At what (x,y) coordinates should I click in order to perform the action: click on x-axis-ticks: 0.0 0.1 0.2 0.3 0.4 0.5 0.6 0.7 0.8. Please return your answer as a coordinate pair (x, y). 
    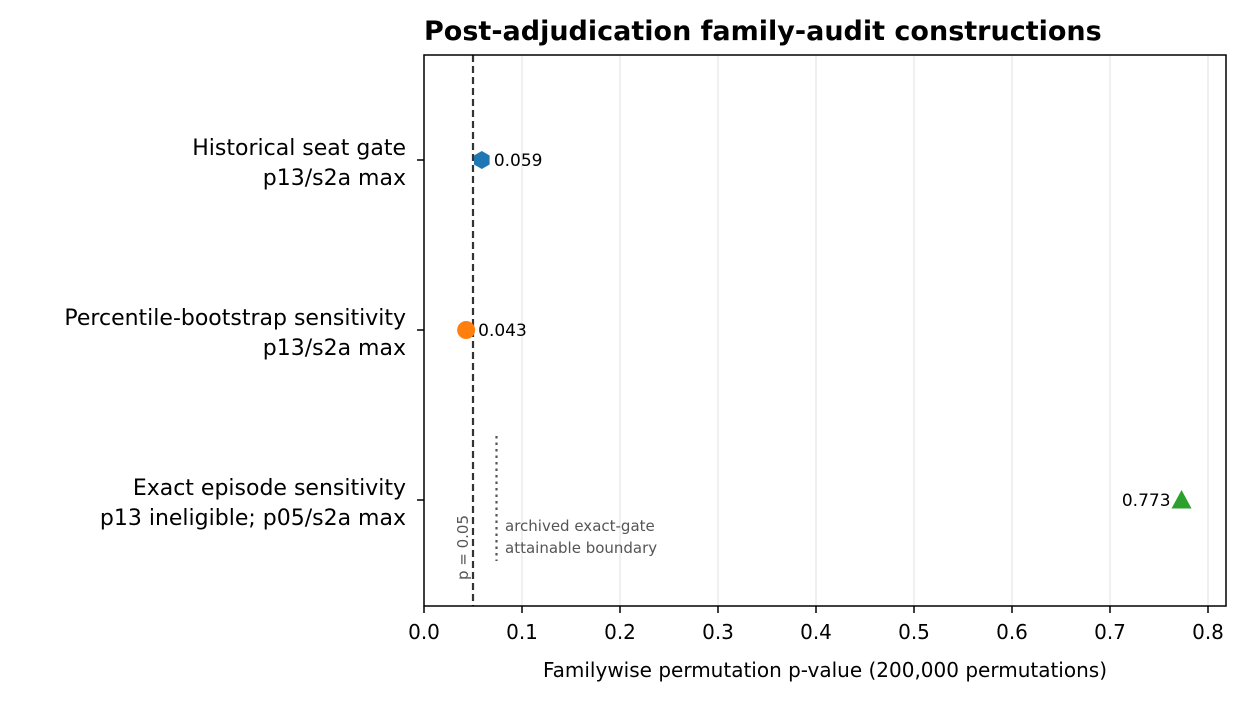
    Looking at the image, I should click on (816, 625).